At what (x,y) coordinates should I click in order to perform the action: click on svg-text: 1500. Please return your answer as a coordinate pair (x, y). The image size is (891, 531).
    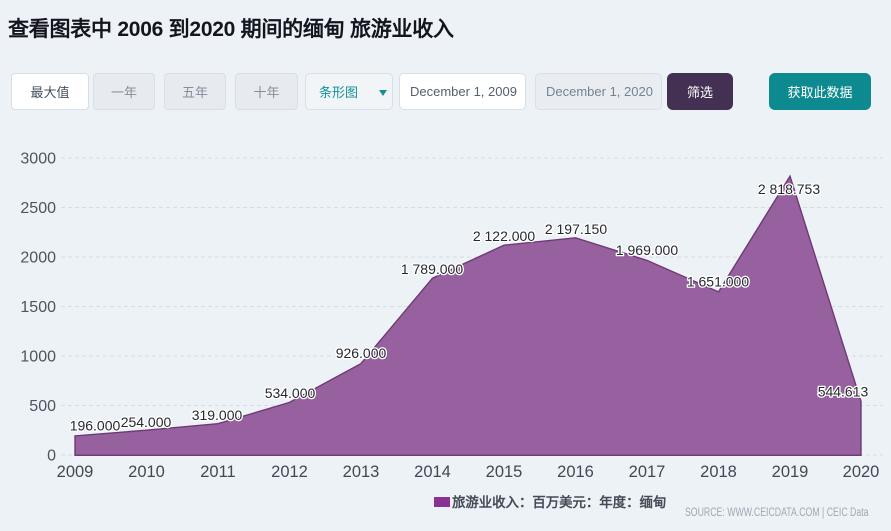
    Looking at the image, I should click on (38, 307).